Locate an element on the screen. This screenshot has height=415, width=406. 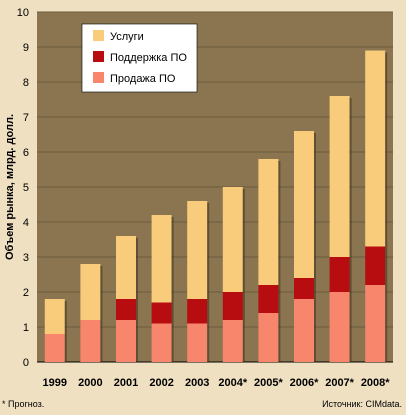
y-tick-label: 5 is located at coordinates (26, 188).